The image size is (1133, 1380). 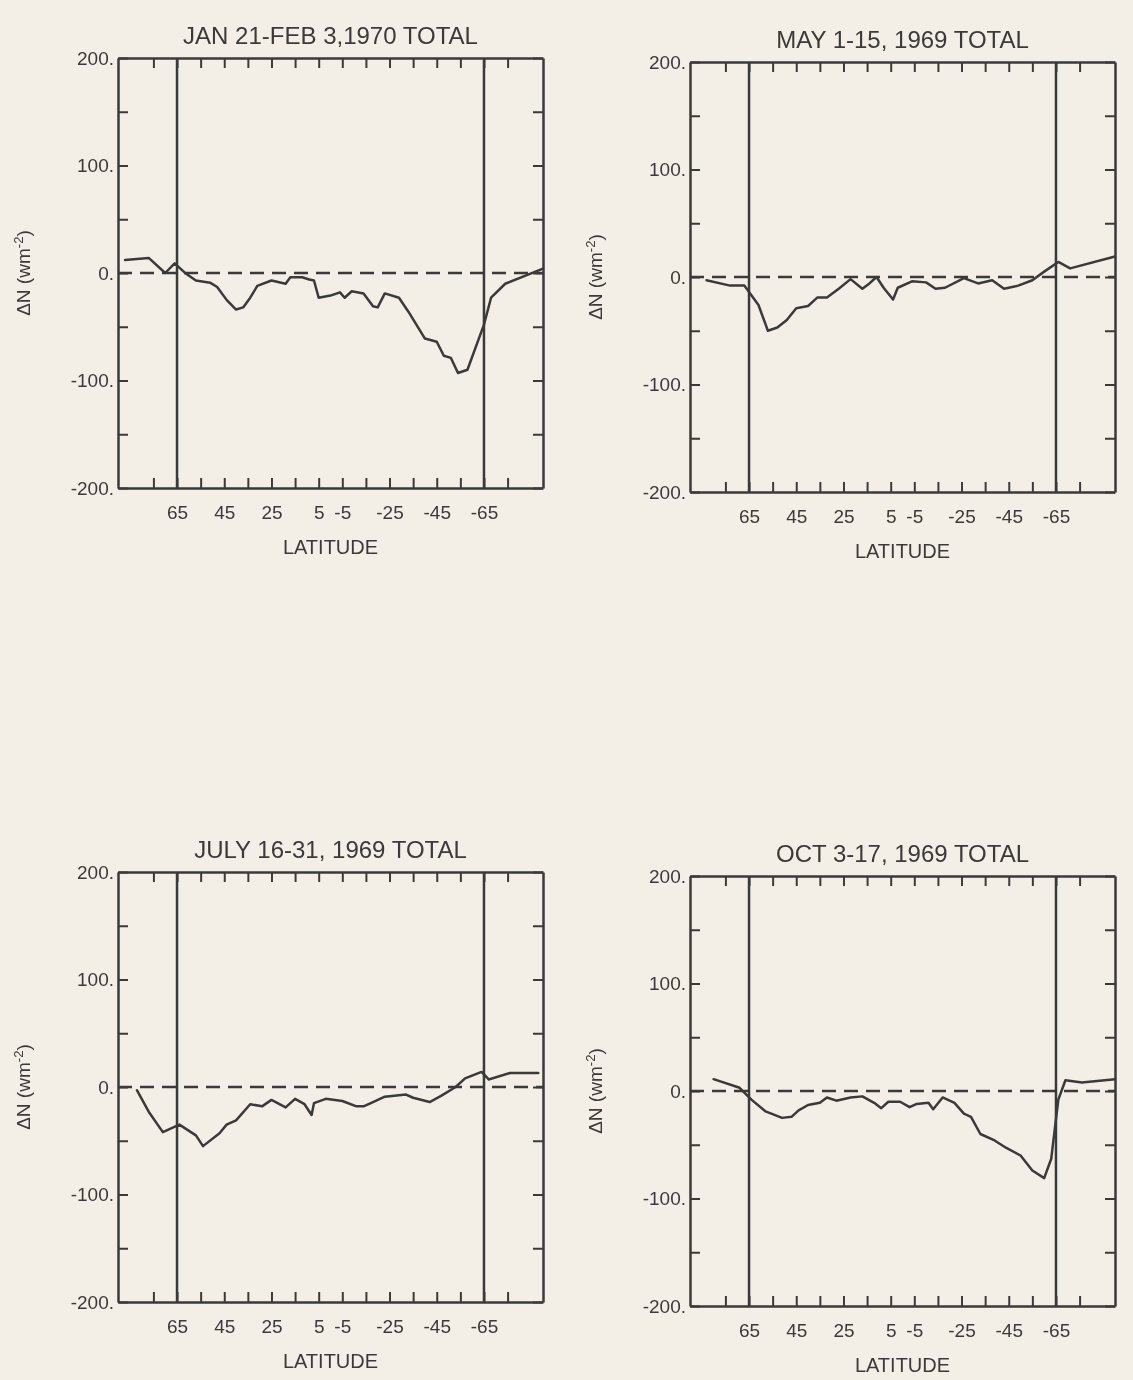 What do you see at coordinates (902, 39) in the screenshot?
I see `chart-title: MAY 1-15, 1969 TOTAL` at bounding box center [902, 39].